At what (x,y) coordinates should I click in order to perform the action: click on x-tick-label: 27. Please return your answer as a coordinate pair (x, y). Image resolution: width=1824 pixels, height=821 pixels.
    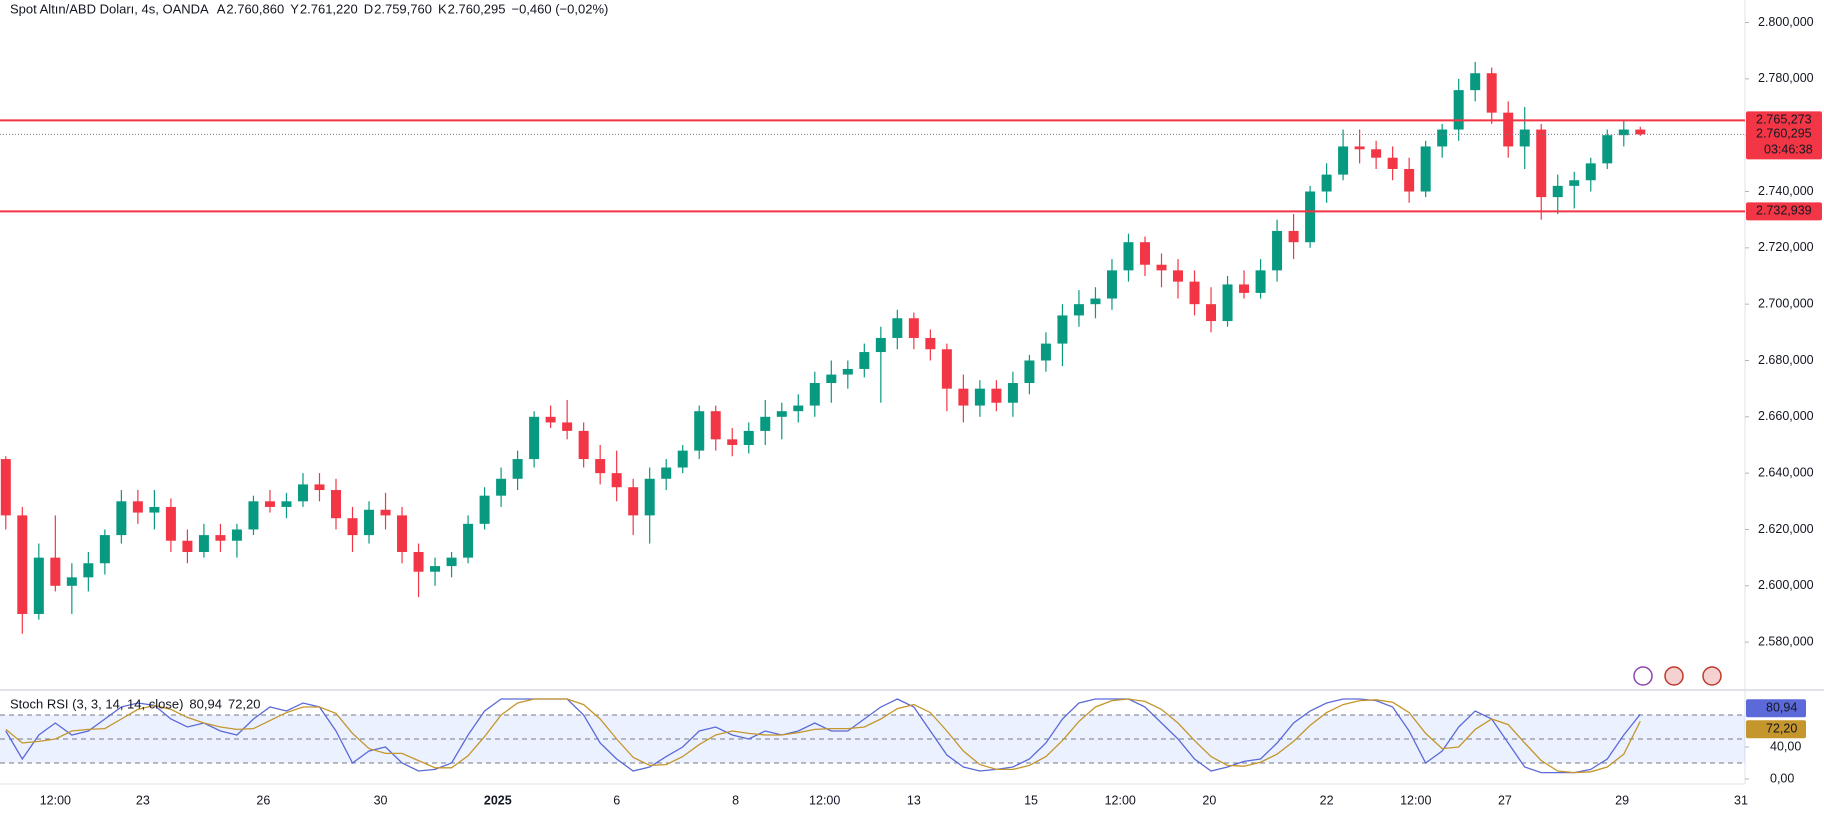
    Looking at the image, I should click on (1505, 800).